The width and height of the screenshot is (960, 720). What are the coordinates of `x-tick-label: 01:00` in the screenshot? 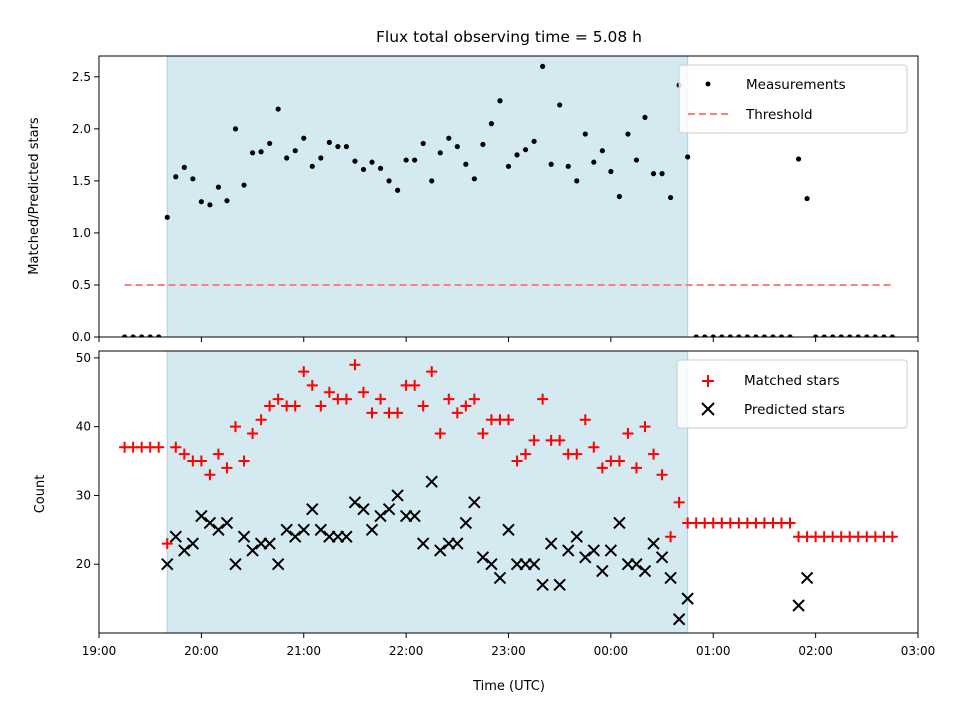 It's located at (713, 651).